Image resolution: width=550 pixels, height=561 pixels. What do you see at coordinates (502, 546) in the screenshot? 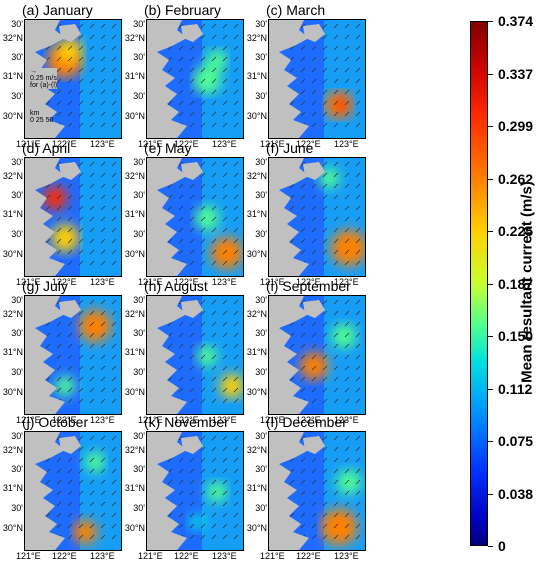
I see `colorbar-tick-label: 0` at bounding box center [502, 546].